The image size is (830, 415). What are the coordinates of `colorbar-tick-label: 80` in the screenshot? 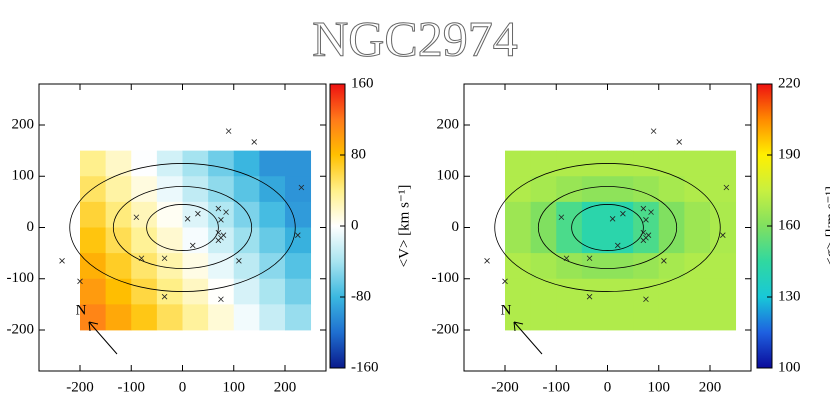 It's located at (358, 154).